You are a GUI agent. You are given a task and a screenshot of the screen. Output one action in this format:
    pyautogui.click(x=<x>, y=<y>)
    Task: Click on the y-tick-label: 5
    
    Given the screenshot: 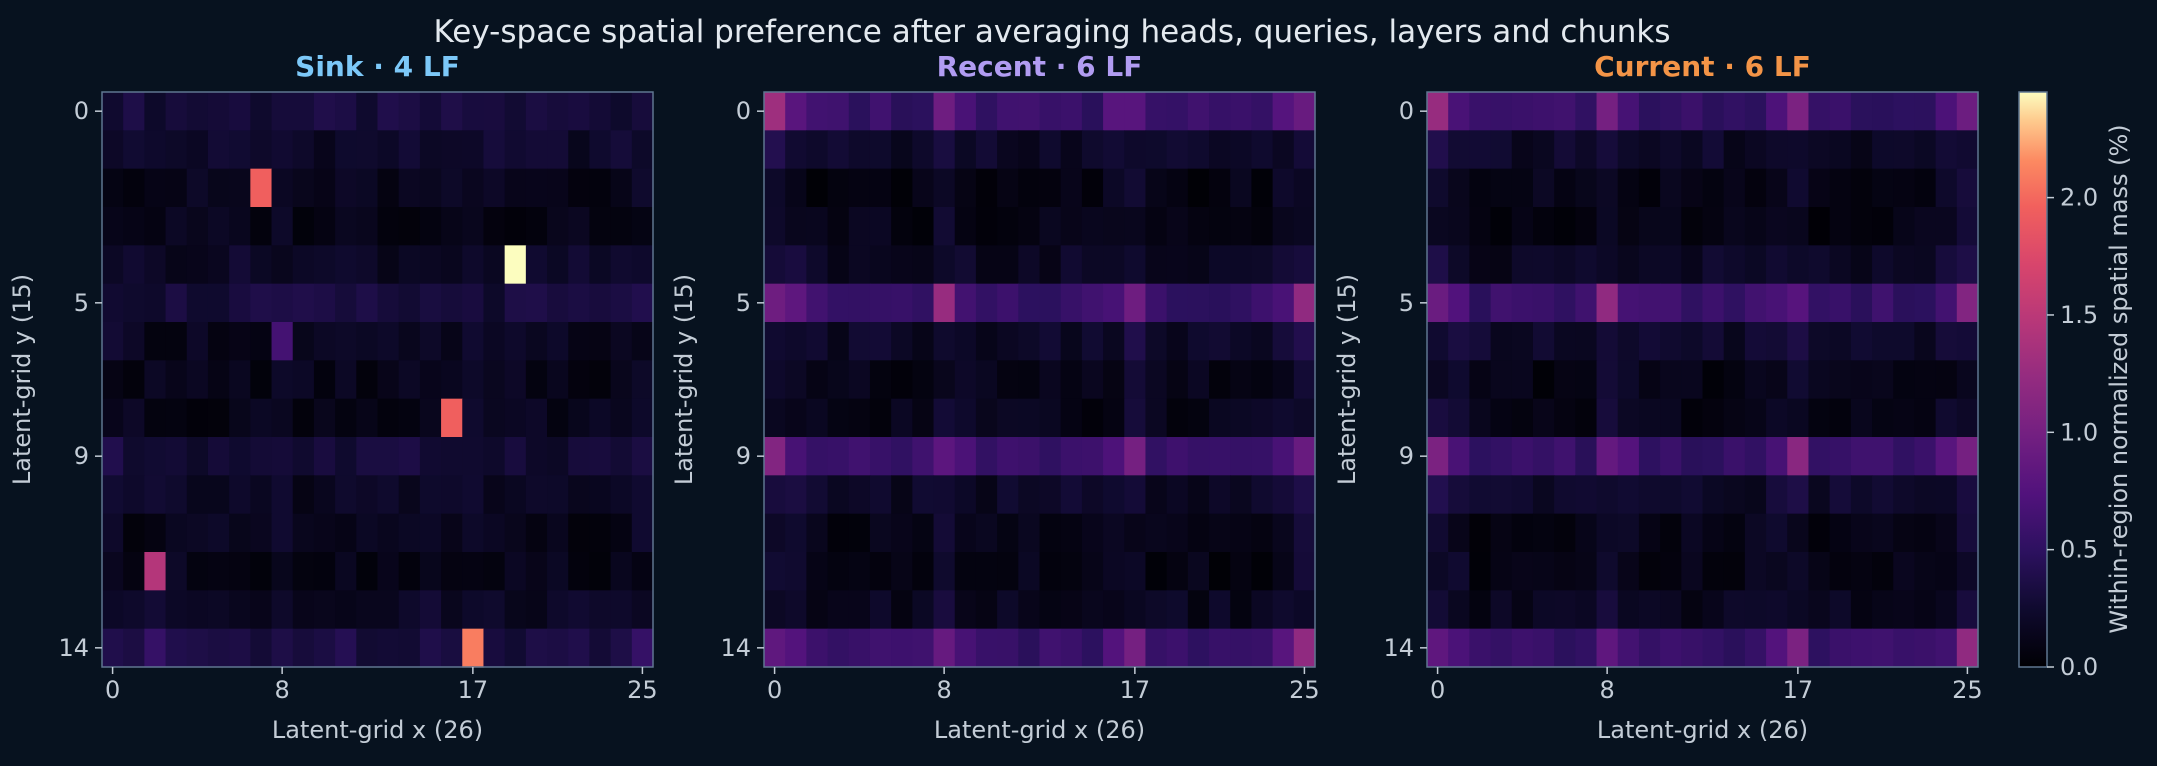 What is the action you would take?
    pyautogui.click(x=81, y=303)
    